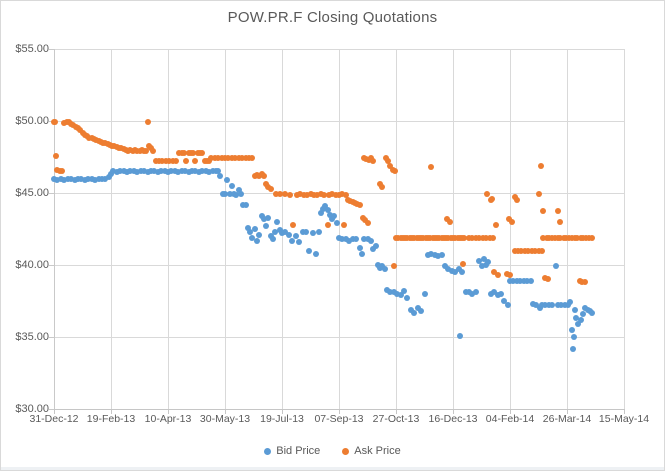 The image size is (665, 471). What do you see at coordinates (292, 451) in the screenshot?
I see `legend-item-bid: Bid Price` at bounding box center [292, 451].